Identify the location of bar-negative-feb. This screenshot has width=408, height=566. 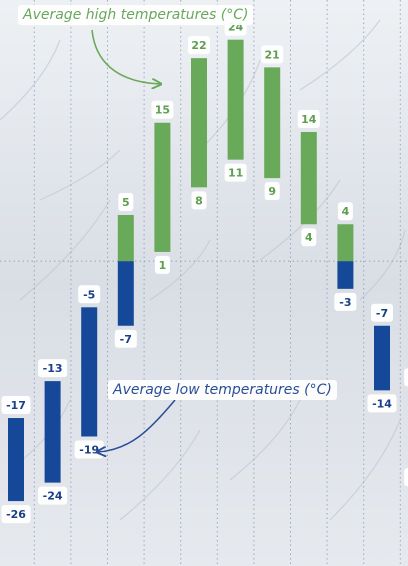
(52, 432).